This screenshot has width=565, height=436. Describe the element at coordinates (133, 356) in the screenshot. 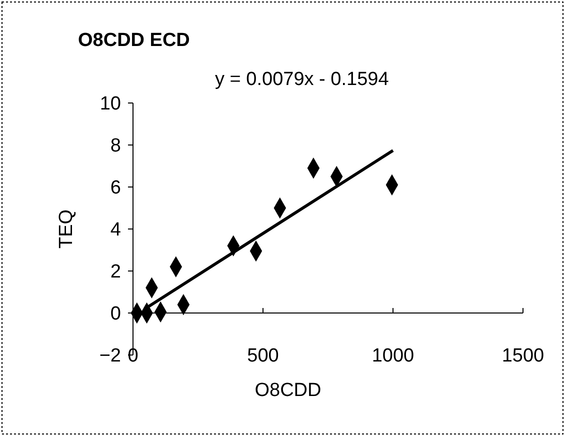

I see `x-tick-label: 0` at that location.